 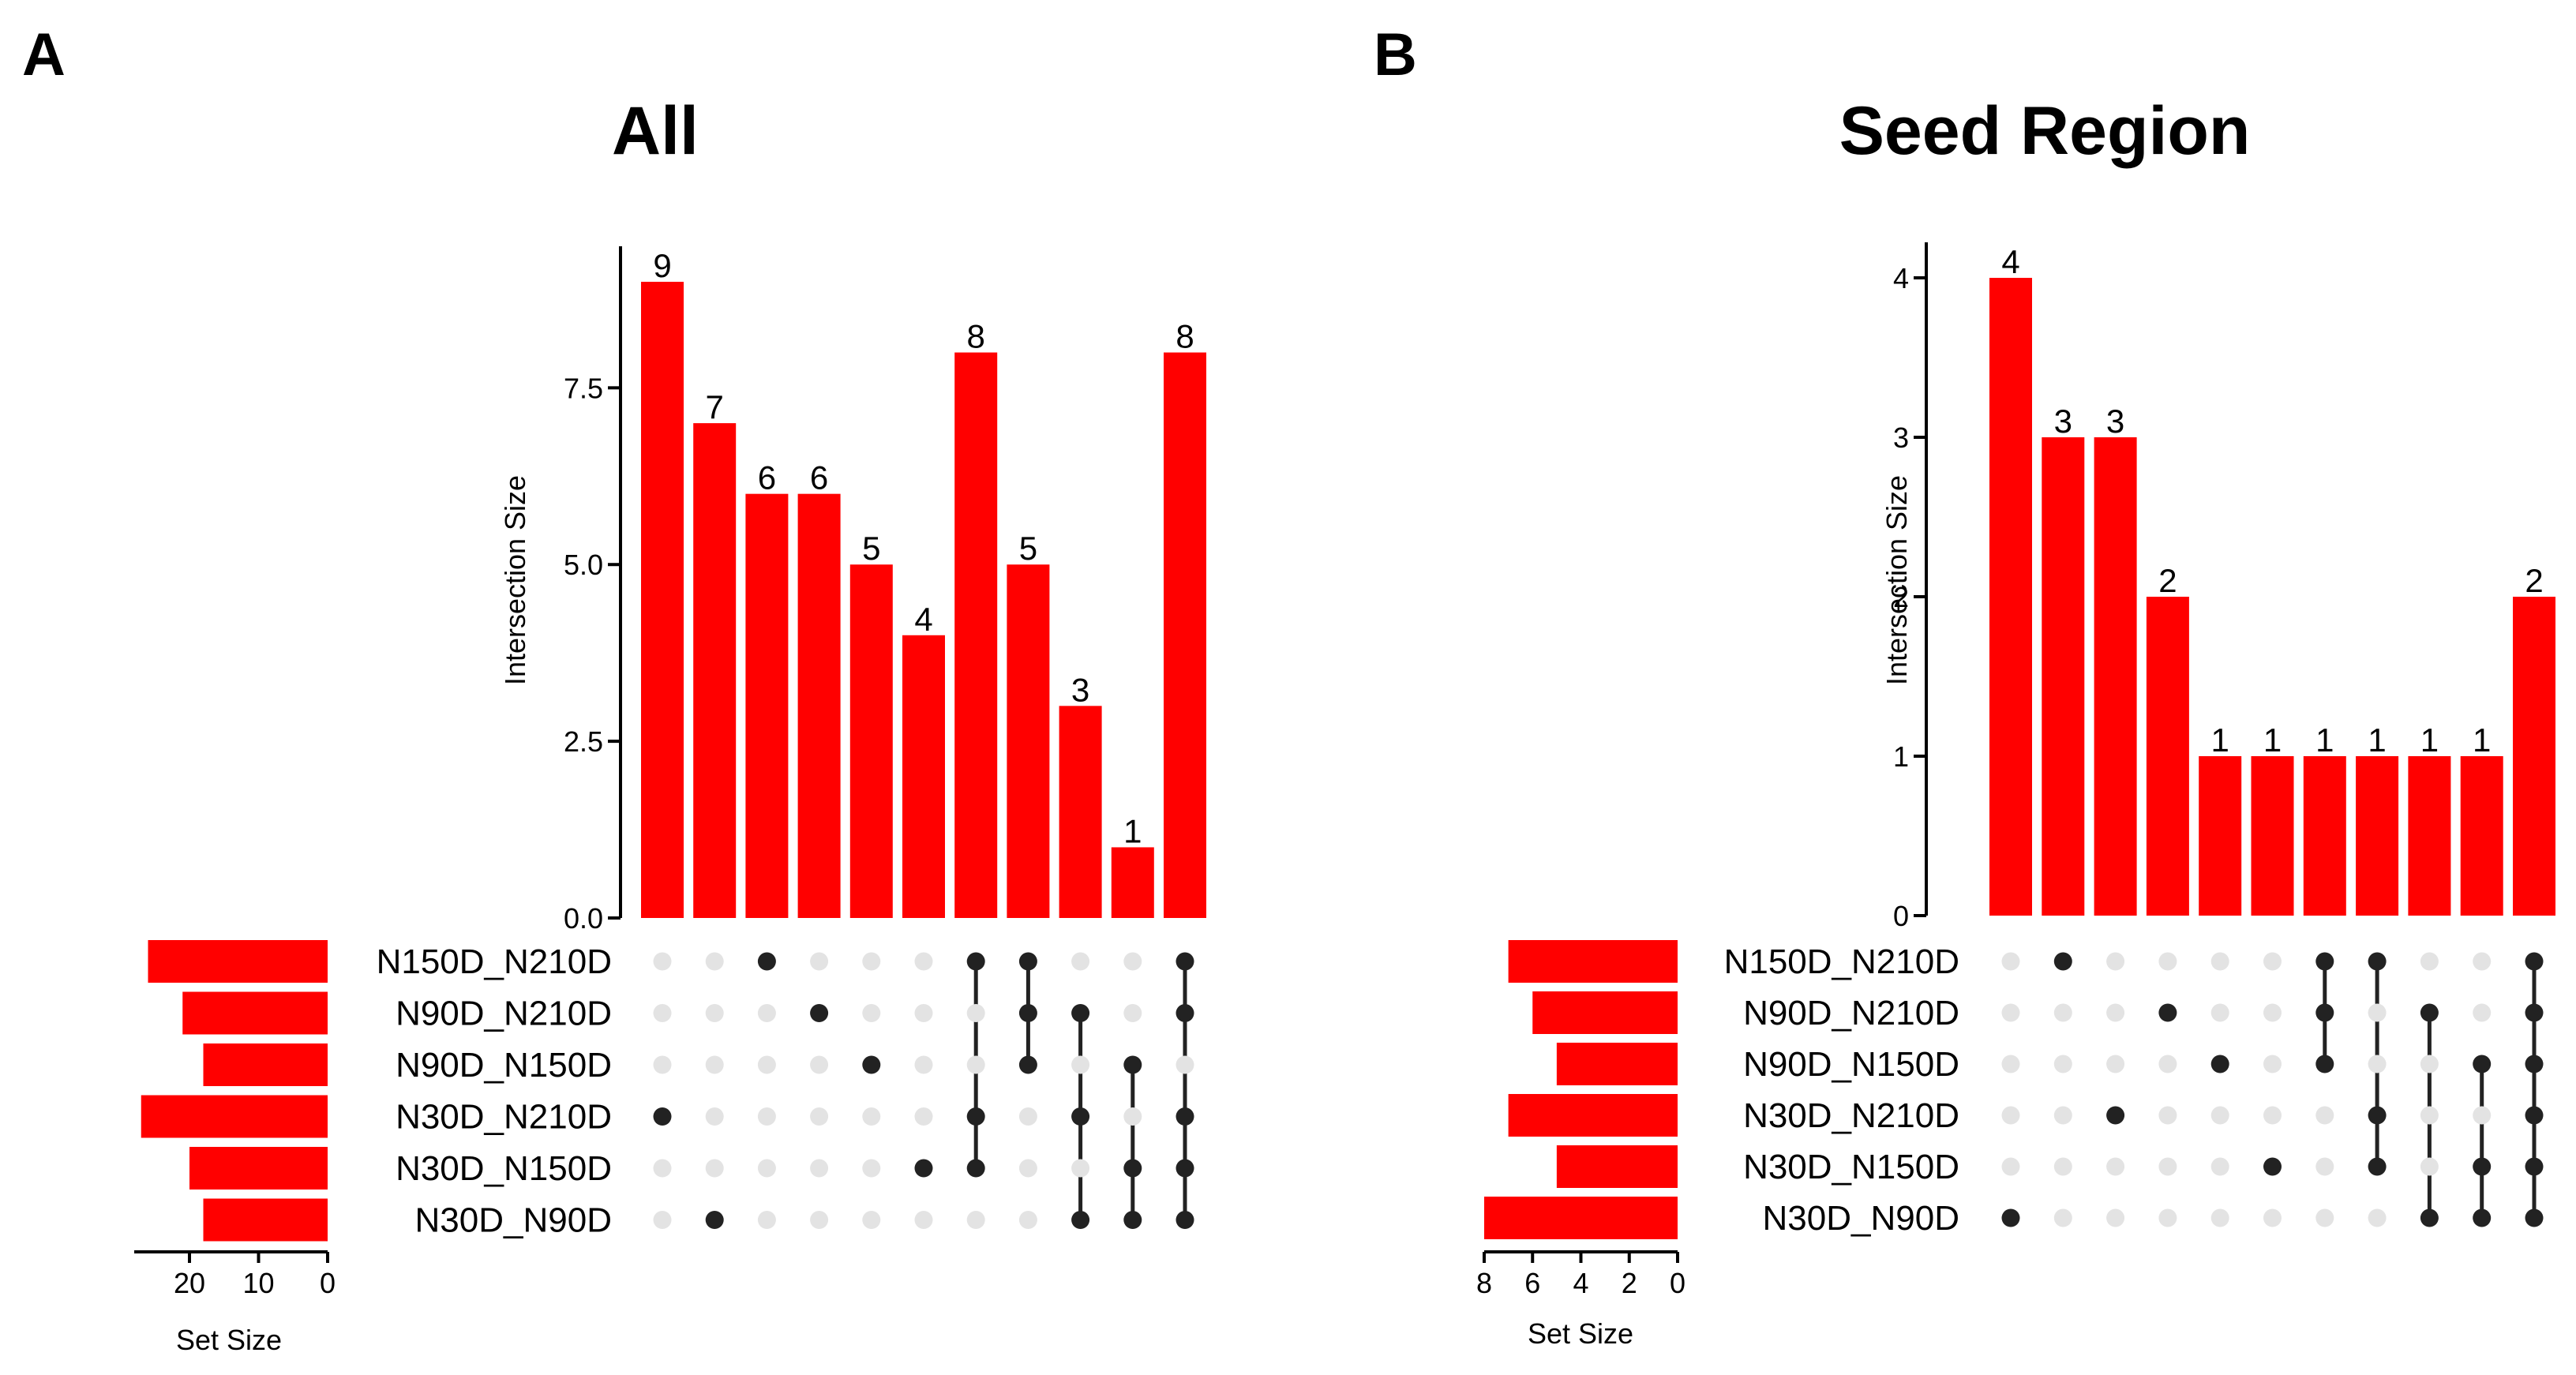 What do you see at coordinates (976, 337) in the screenshot?
I see `bar-value-label: 8` at bounding box center [976, 337].